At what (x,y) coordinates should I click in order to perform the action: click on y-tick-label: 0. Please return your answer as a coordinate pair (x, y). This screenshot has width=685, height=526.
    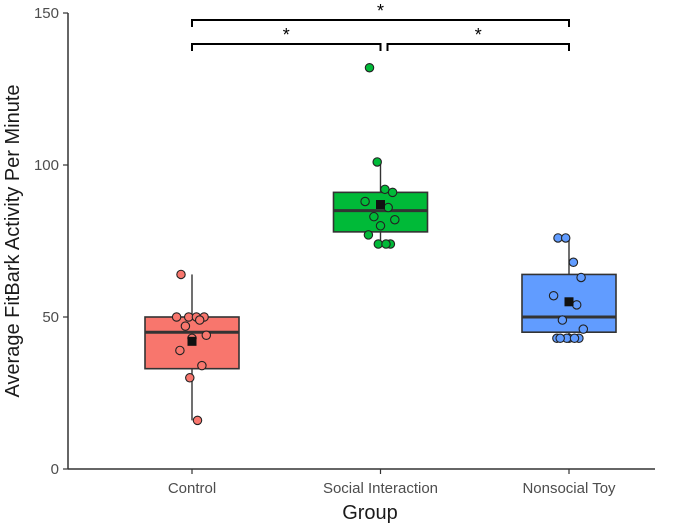
    Looking at the image, I should click on (55, 469).